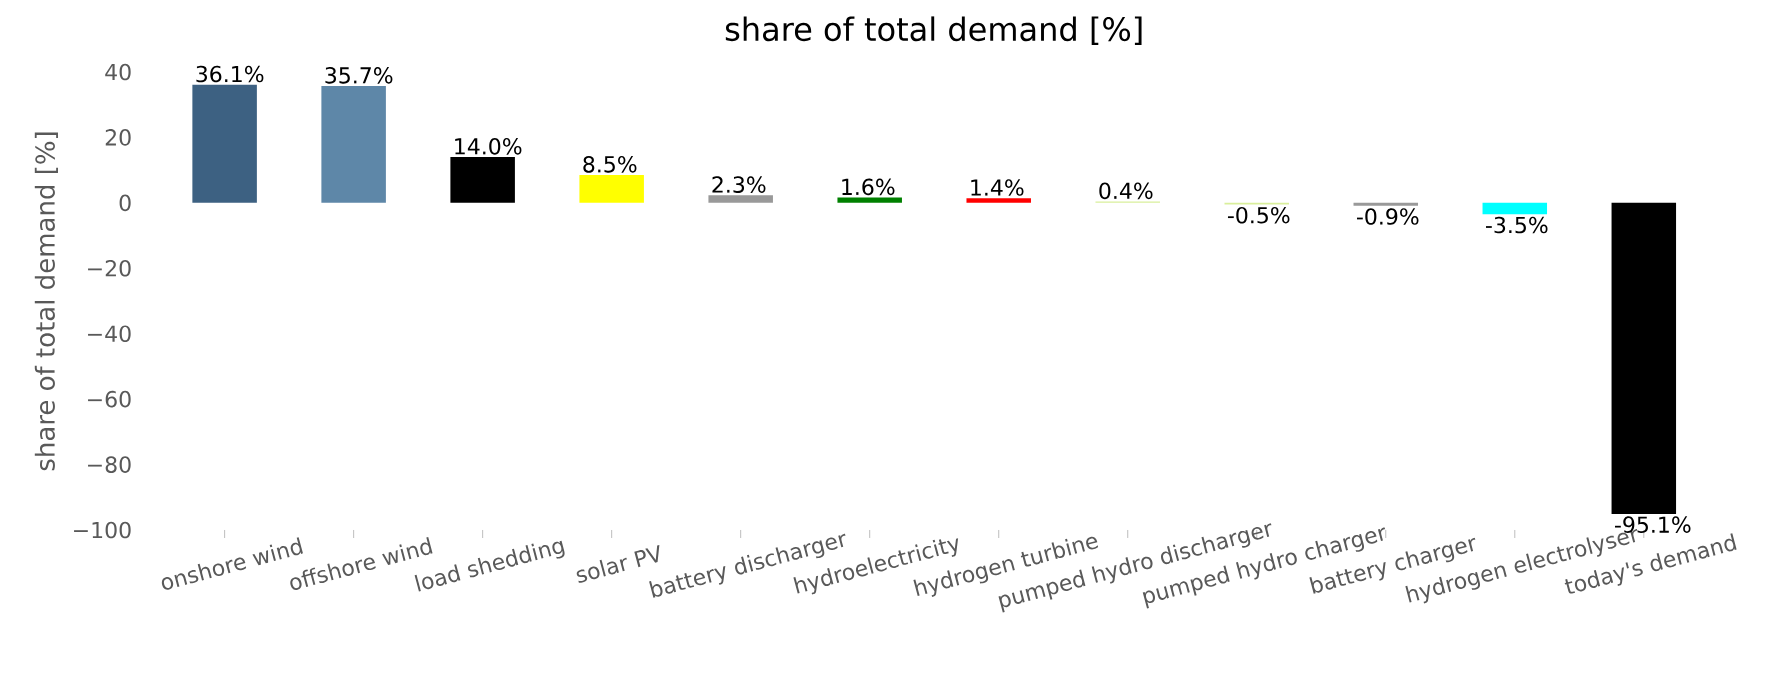 This screenshot has height=689, width=1776. I want to click on data-label: 36.1%, so click(230, 74).